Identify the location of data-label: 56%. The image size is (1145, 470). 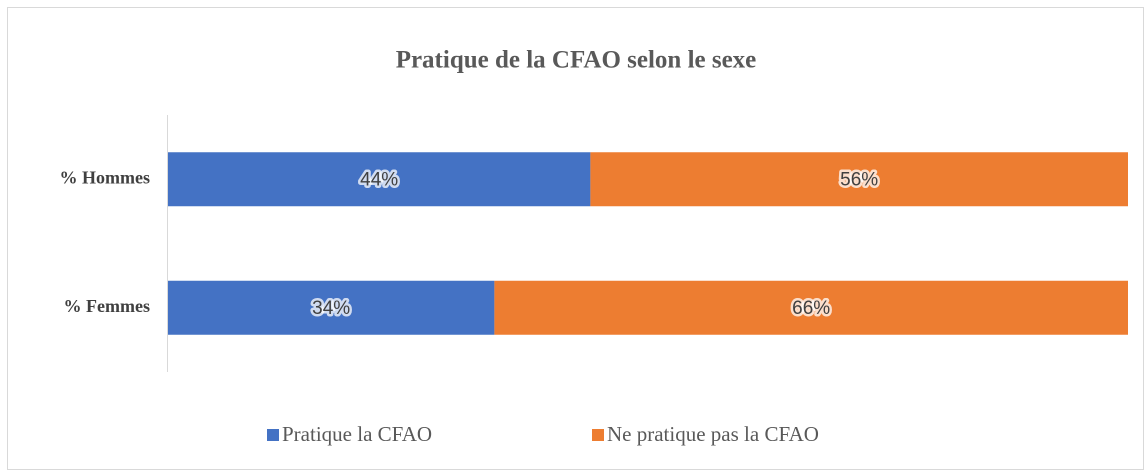
(859, 179).